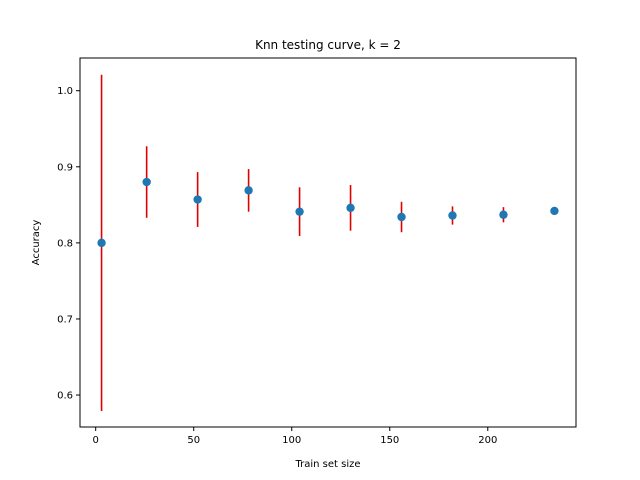  What do you see at coordinates (193, 440) in the screenshot?
I see `x-tick-label: 50` at bounding box center [193, 440].